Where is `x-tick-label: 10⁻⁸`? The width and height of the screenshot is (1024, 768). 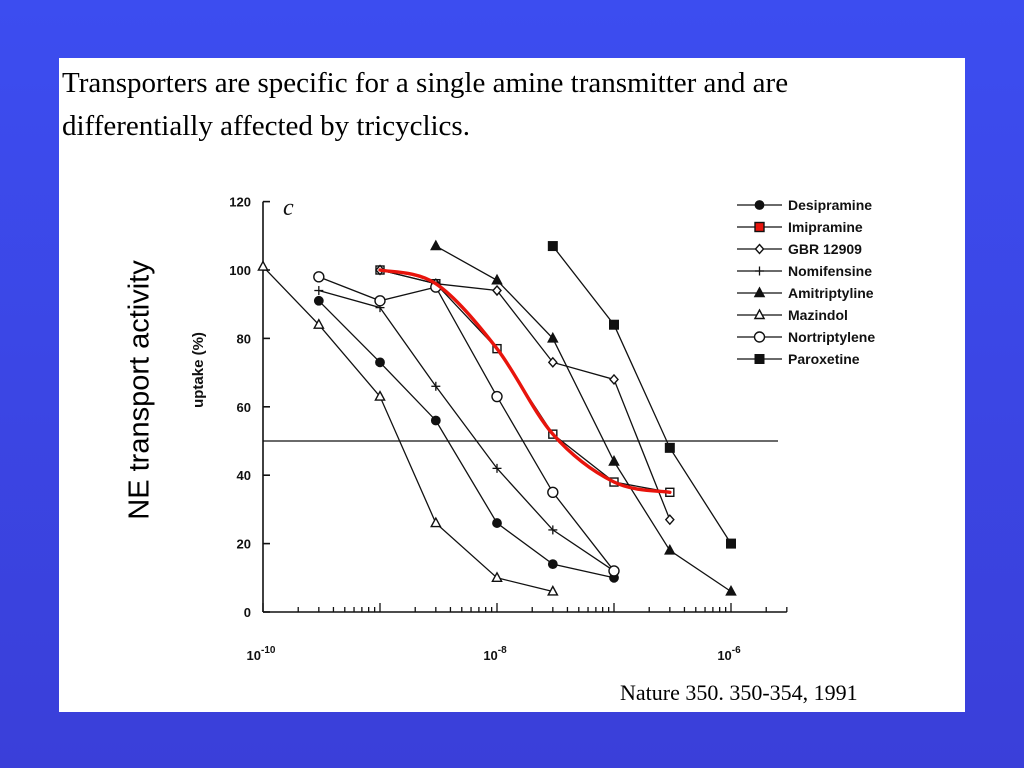 x-tick-label: 10⁻⁸ is located at coordinates (495, 654).